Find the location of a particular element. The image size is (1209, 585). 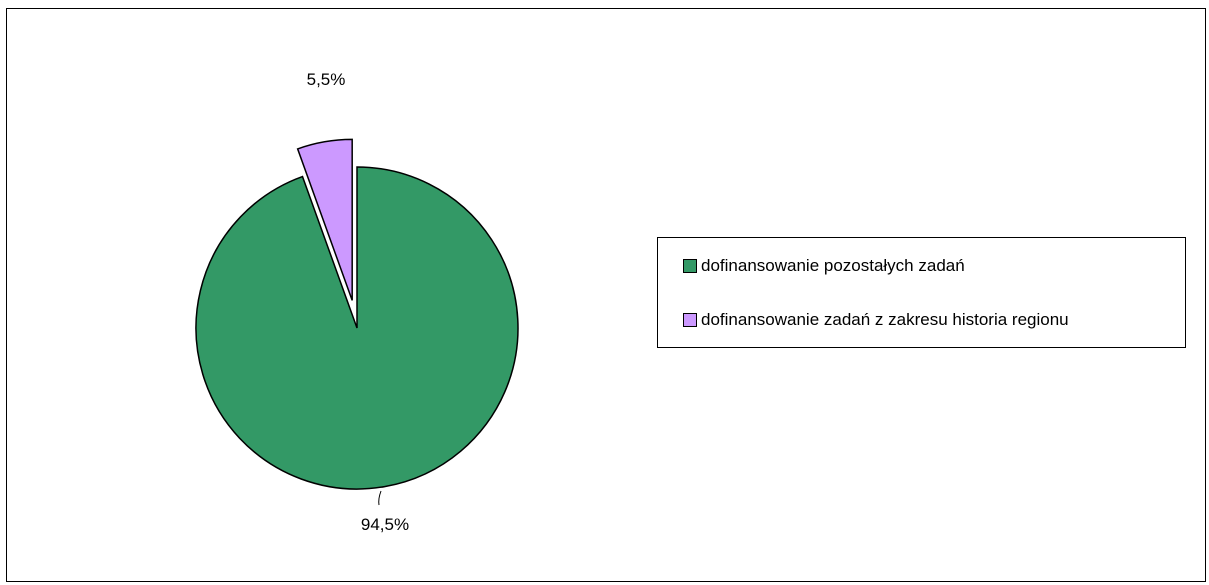

slice-pozostale is located at coordinates (357, 328).